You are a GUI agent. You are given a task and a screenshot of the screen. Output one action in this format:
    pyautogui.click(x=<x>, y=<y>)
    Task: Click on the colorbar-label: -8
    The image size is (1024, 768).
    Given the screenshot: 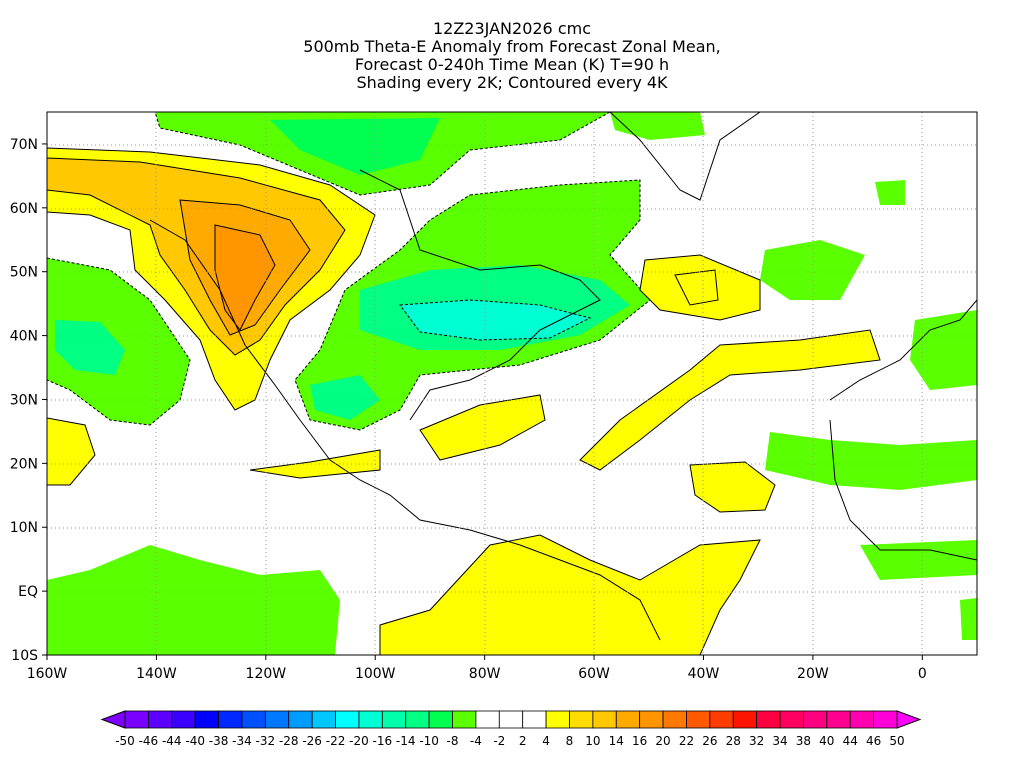 What is the action you would take?
    pyautogui.click(x=453, y=741)
    